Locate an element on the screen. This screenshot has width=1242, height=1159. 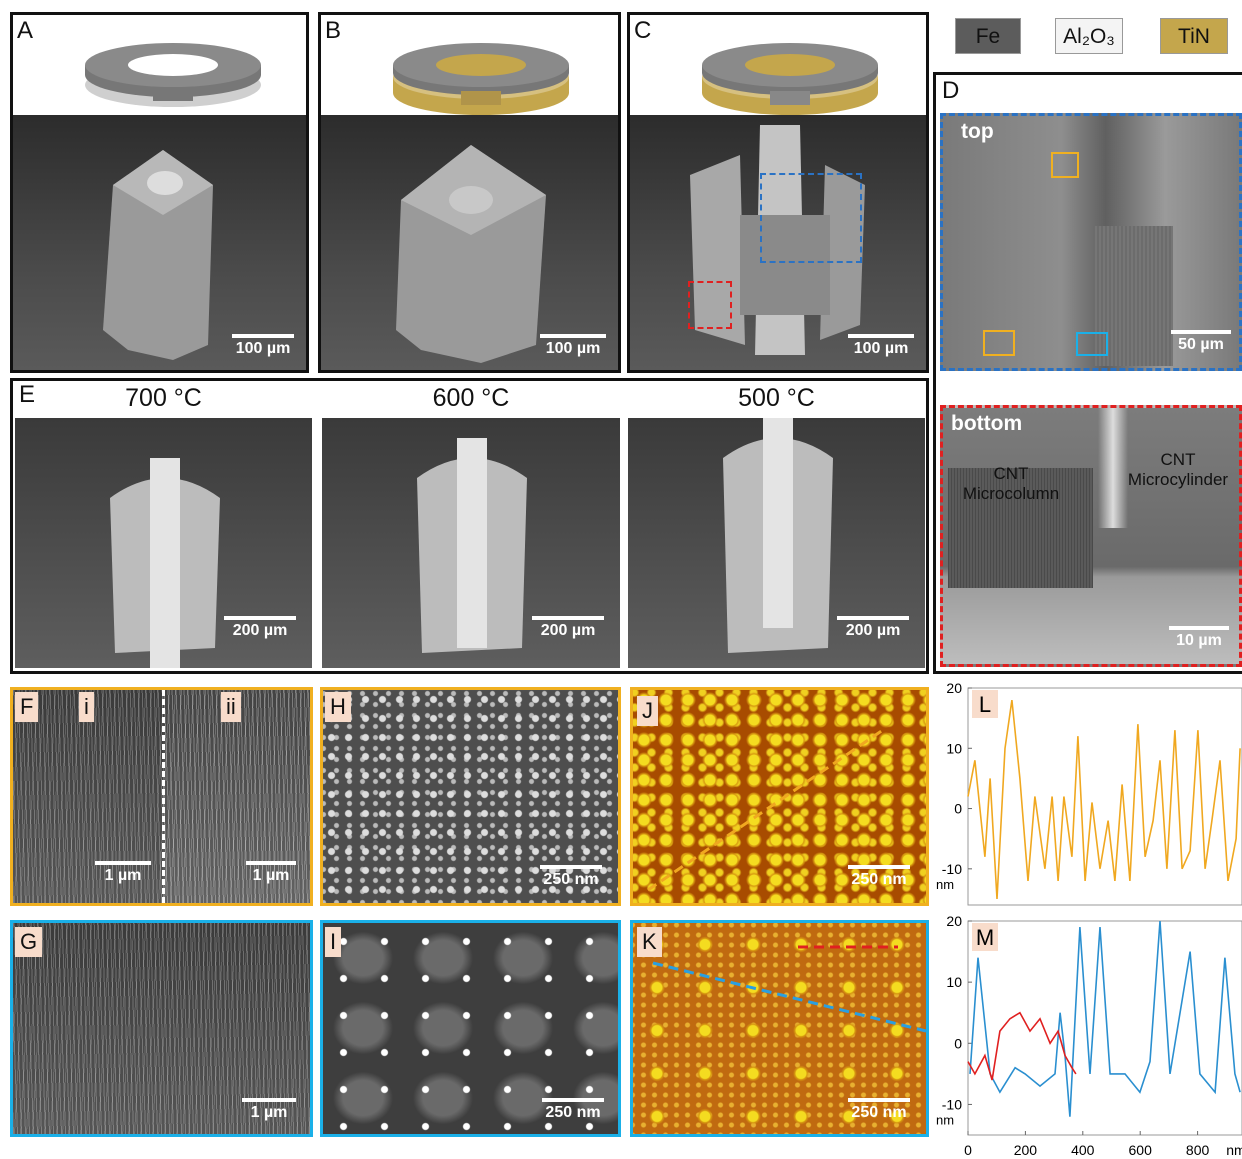
panel-j: J 250 nm is located at coordinates (779, 796).